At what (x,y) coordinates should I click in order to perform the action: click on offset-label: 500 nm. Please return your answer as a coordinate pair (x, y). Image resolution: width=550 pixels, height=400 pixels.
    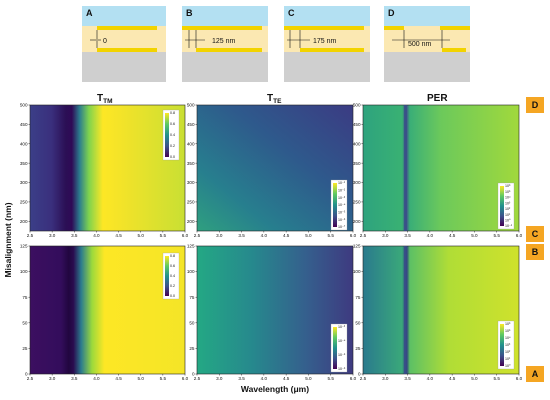
    Looking at the image, I should click on (420, 44).